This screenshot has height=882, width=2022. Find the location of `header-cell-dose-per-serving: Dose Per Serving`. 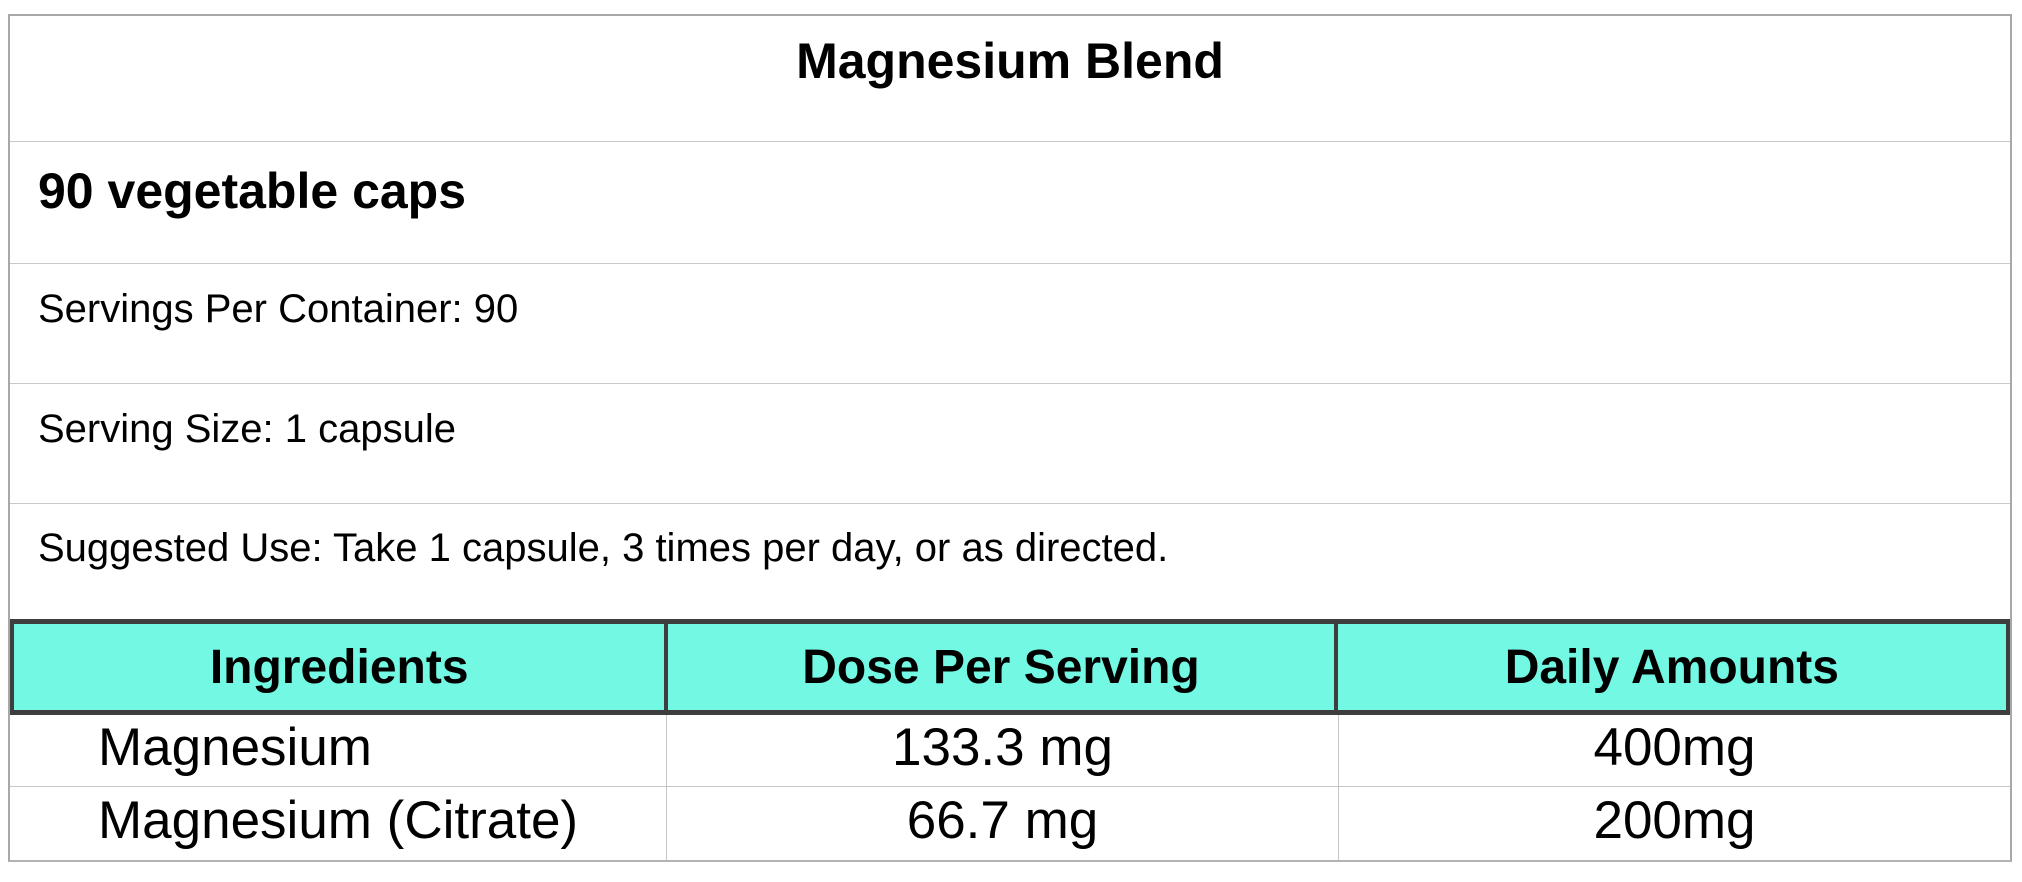

header-cell-dose-per-serving: Dose Per Serving is located at coordinates (1003, 667).